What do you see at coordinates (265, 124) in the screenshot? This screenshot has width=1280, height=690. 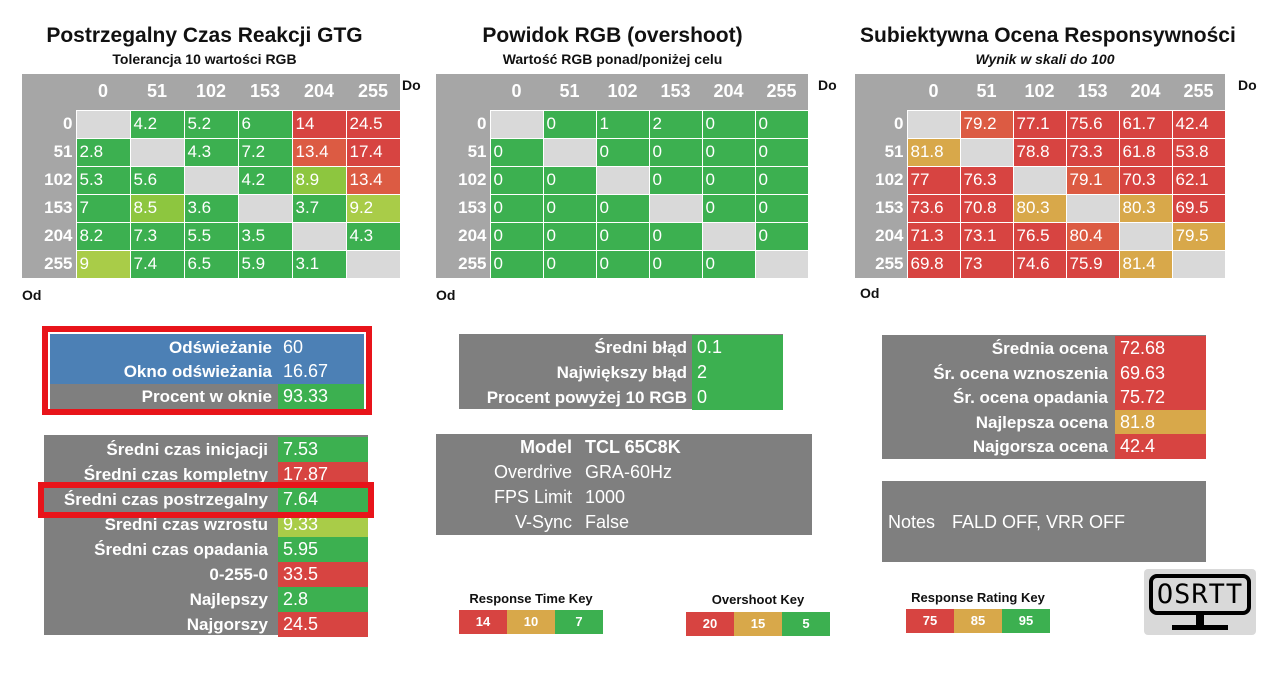 I see `heatmap-cell: 6` at bounding box center [265, 124].